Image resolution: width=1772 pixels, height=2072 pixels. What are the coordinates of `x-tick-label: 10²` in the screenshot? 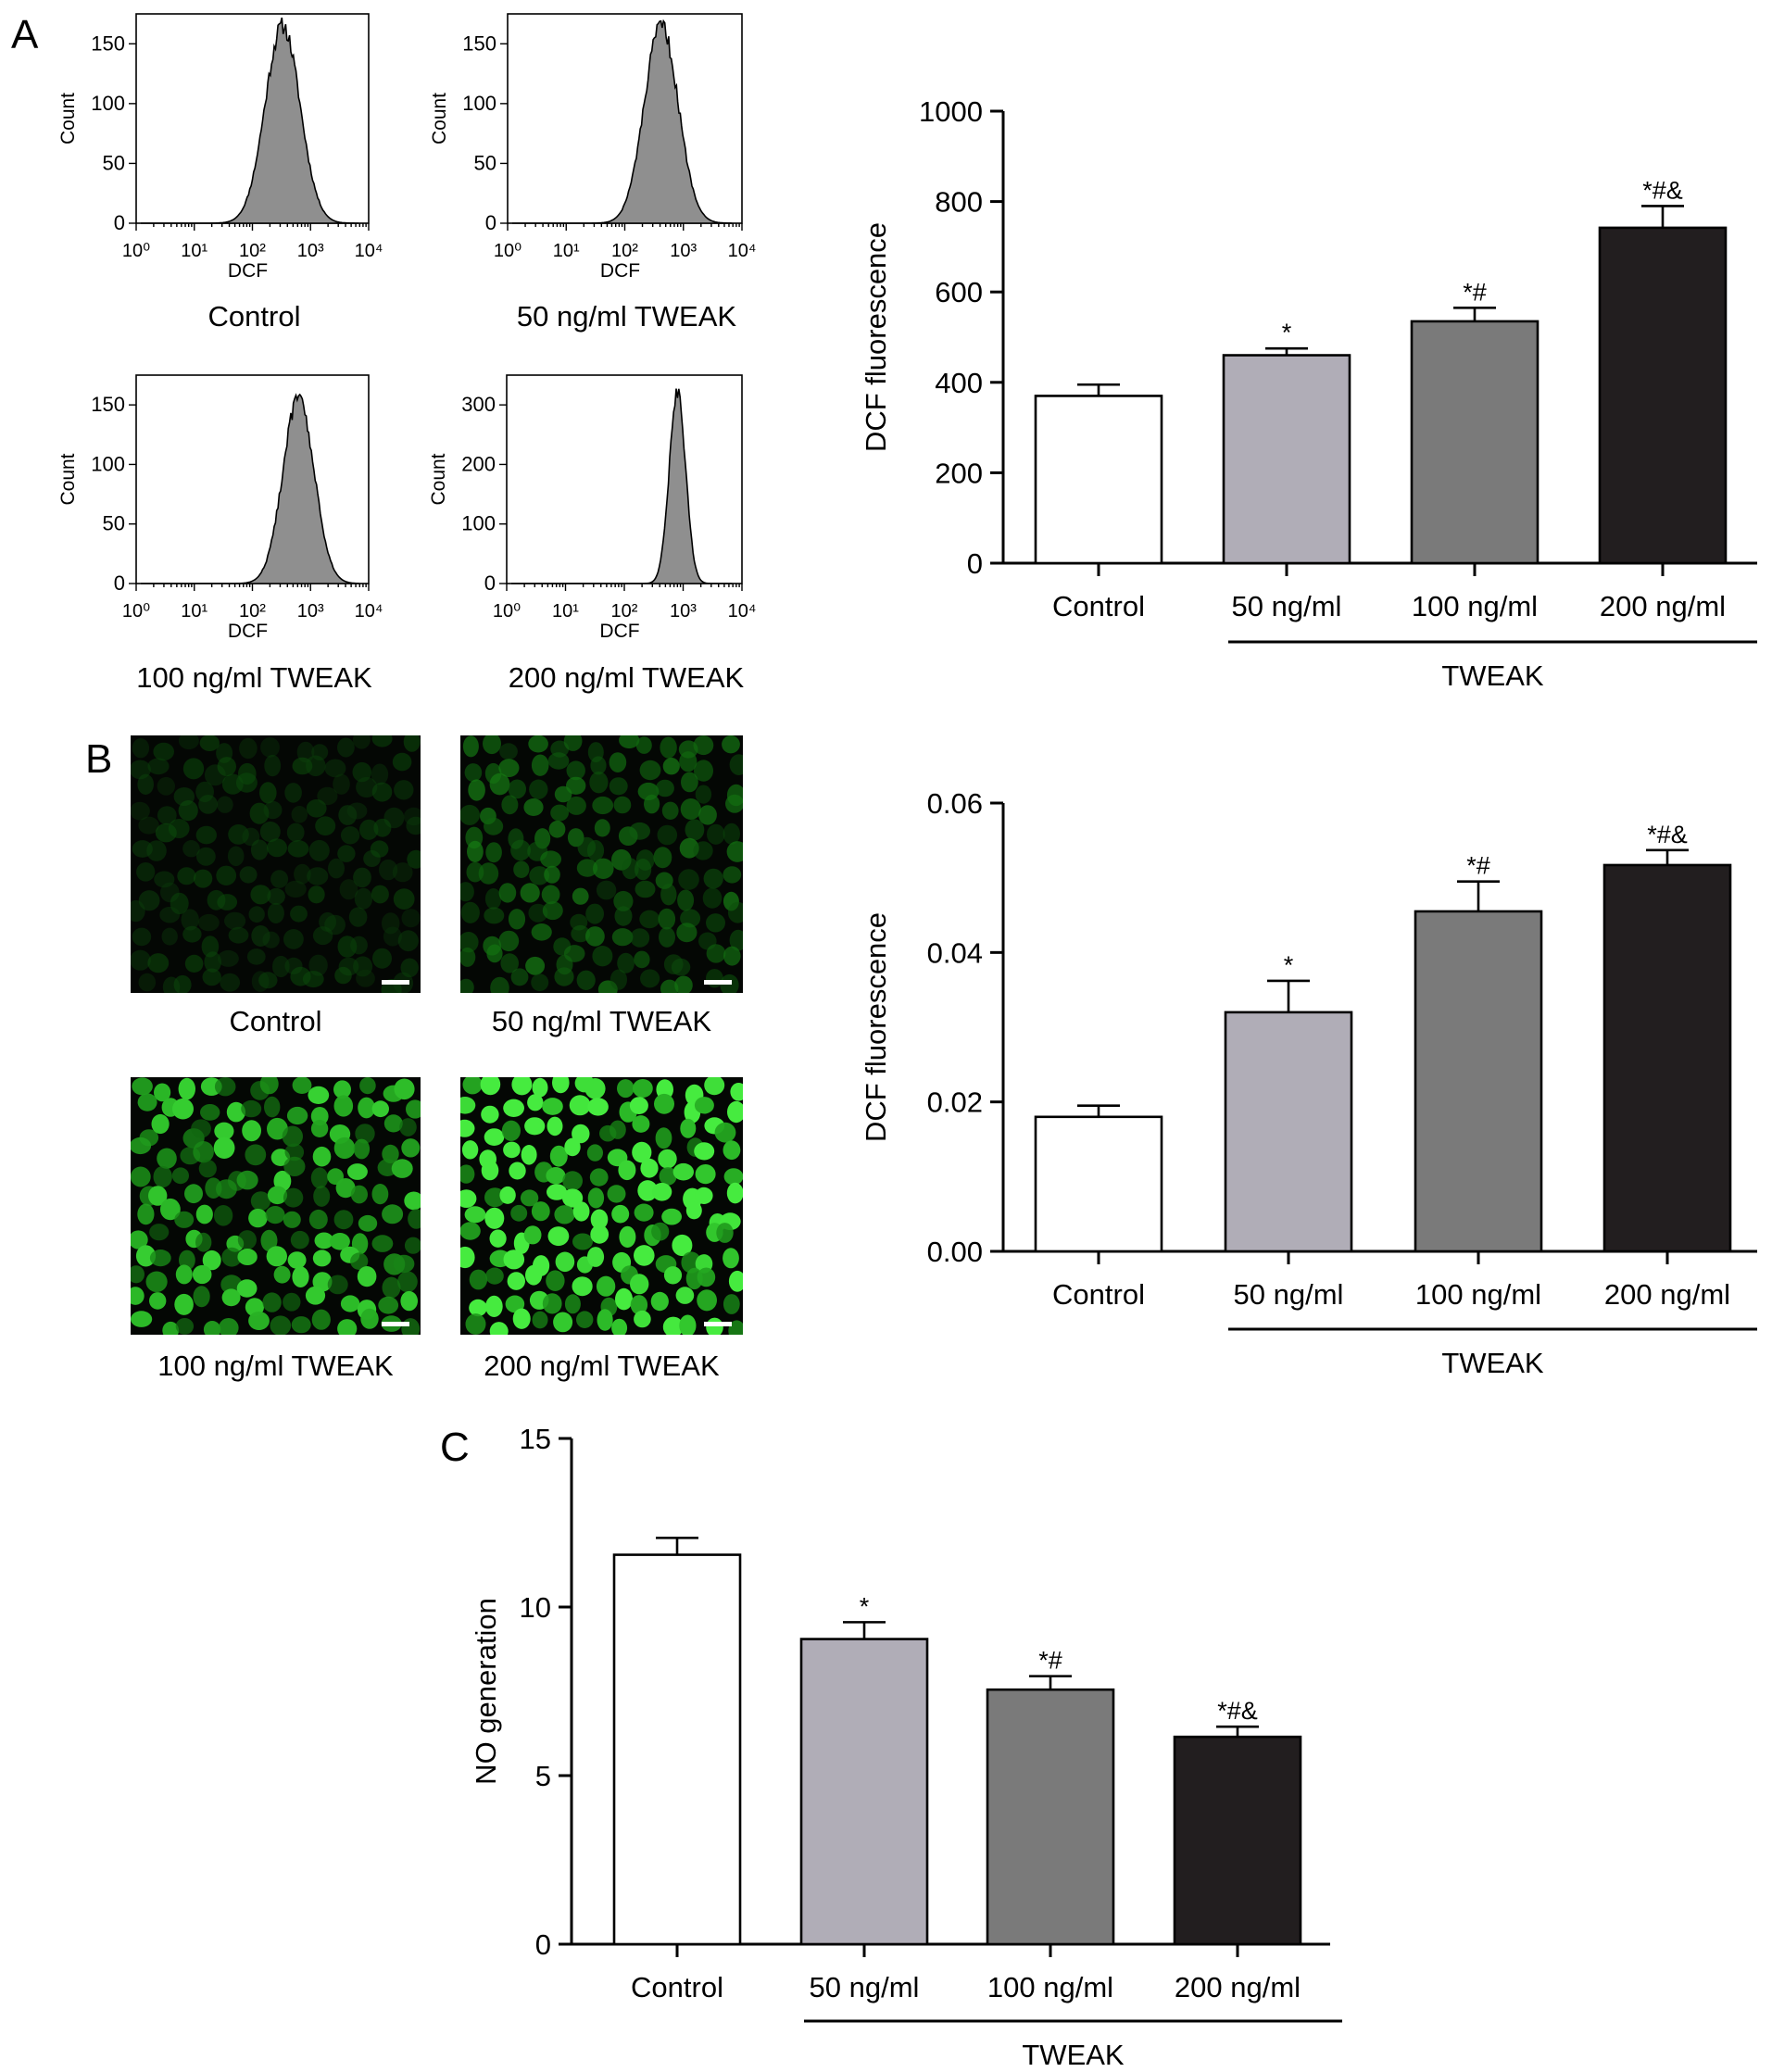 It's located at (624, 611).